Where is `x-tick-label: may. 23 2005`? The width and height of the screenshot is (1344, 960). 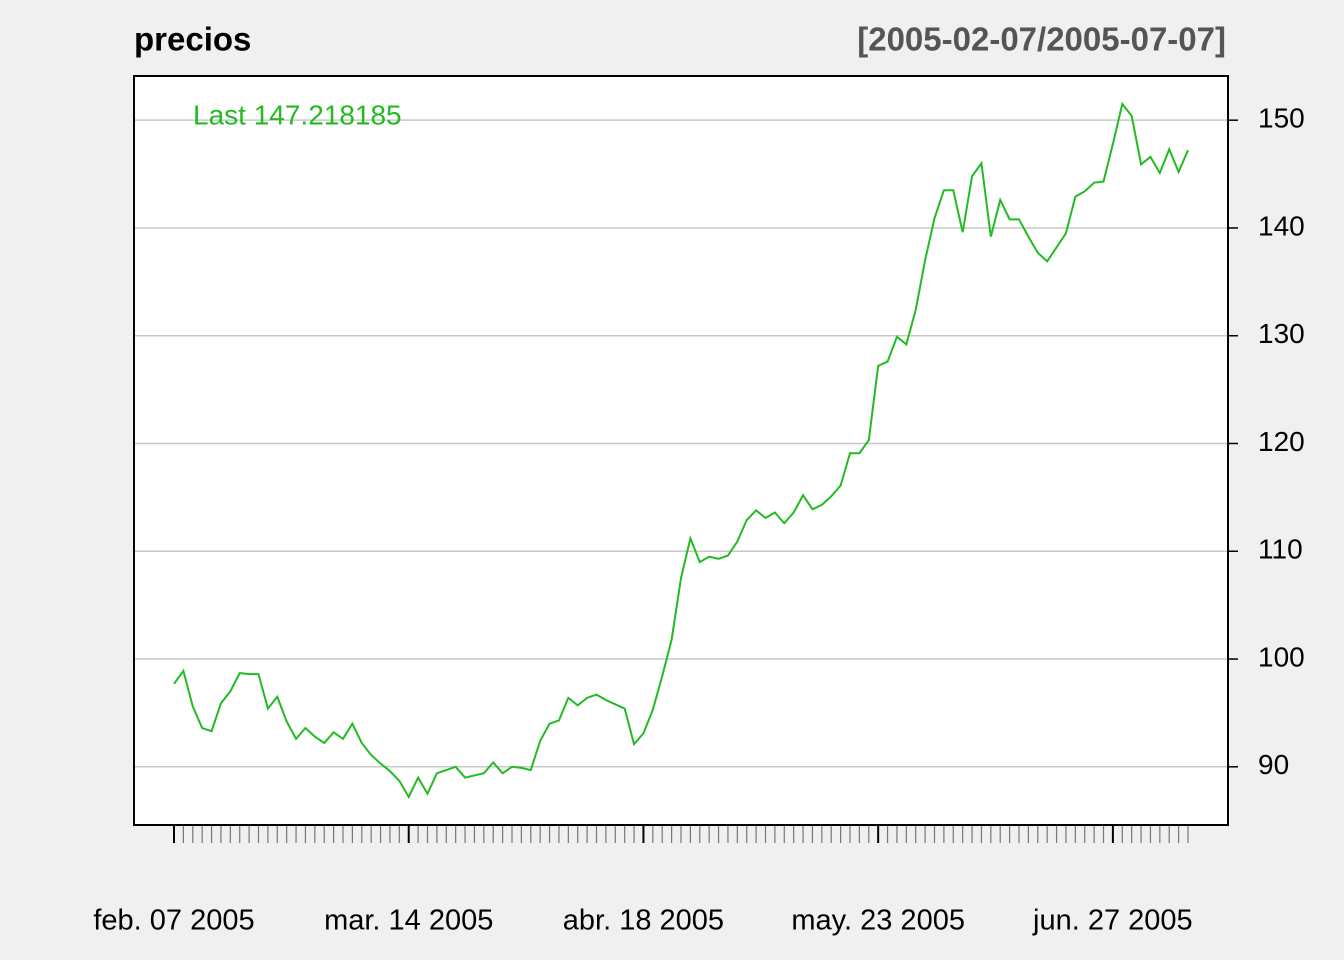
x-tick-label: may. 23 2005 is located at coordinates (878, 921).